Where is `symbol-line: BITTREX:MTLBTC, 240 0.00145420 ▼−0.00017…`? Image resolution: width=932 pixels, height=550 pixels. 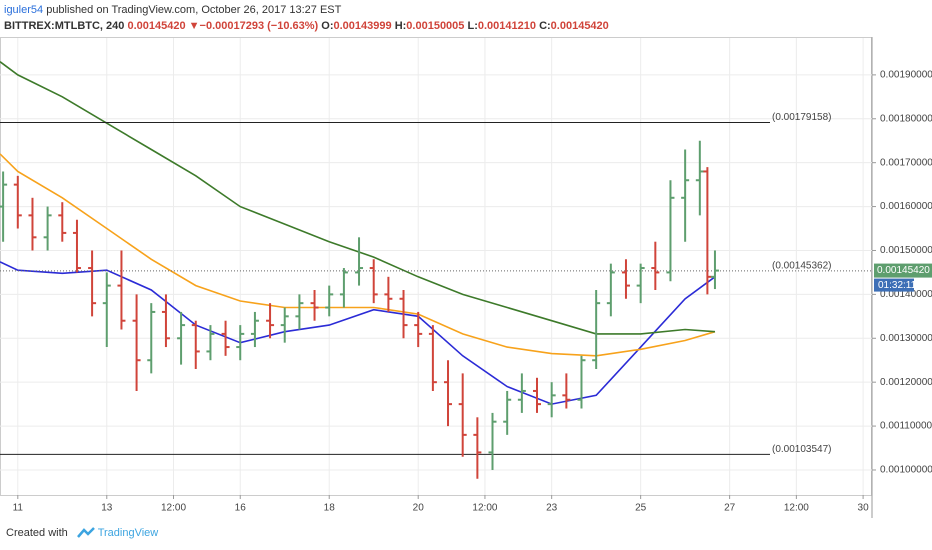 symbol-line: BITTREX:MTLBTC, 240 0.00145420 ▼−0.00017… is located at coordinates (306, 26).